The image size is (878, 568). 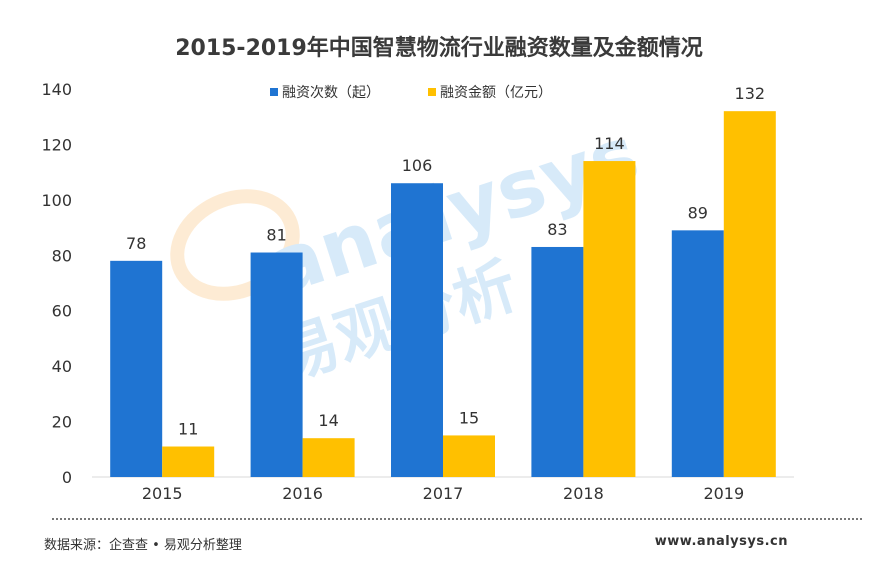 What do you see at coordinates (136, 368) in the screenshot?
I see `bar-count-2015` at bounding box center [136, 368].